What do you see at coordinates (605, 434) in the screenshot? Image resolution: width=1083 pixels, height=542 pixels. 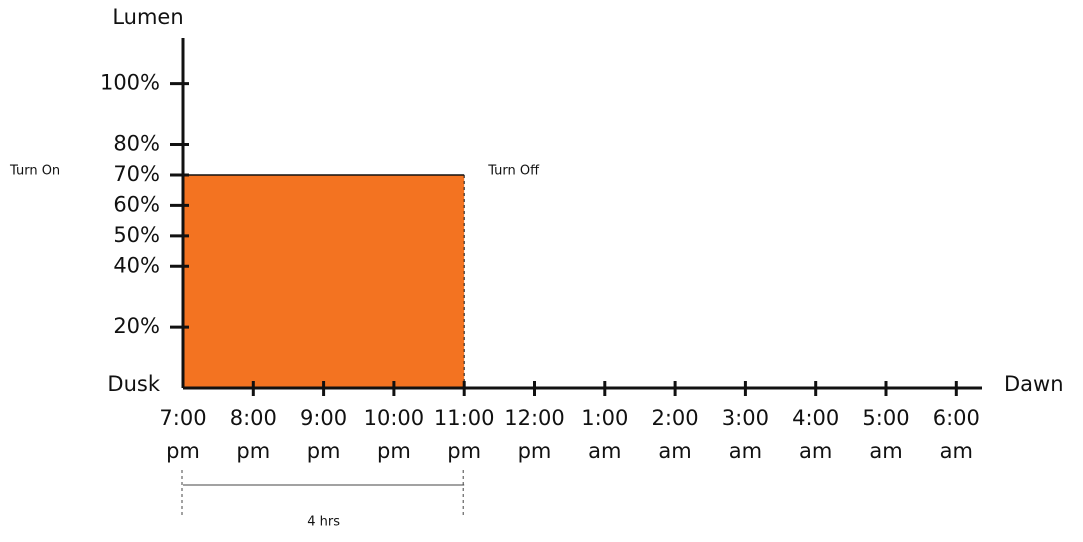 I see `x-tick-label: 1:00 am` at bounding box center [605, 434].